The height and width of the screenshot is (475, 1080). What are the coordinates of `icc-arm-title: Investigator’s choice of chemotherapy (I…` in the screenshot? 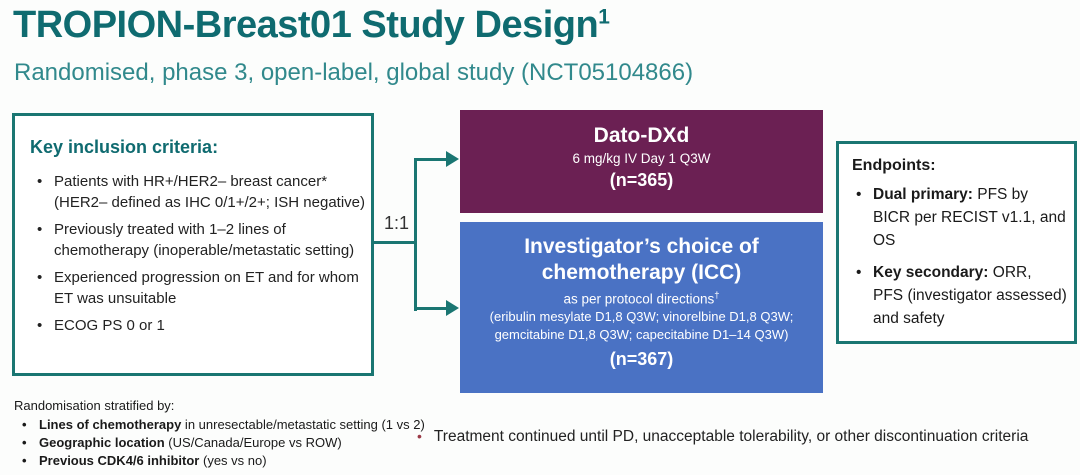 It's located at (641, 259).